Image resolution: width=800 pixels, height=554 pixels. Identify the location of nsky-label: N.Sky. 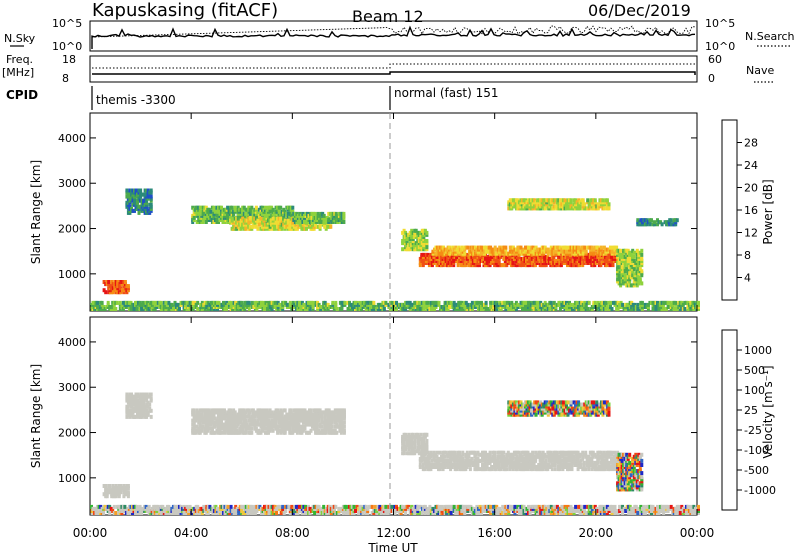
(20, 38).